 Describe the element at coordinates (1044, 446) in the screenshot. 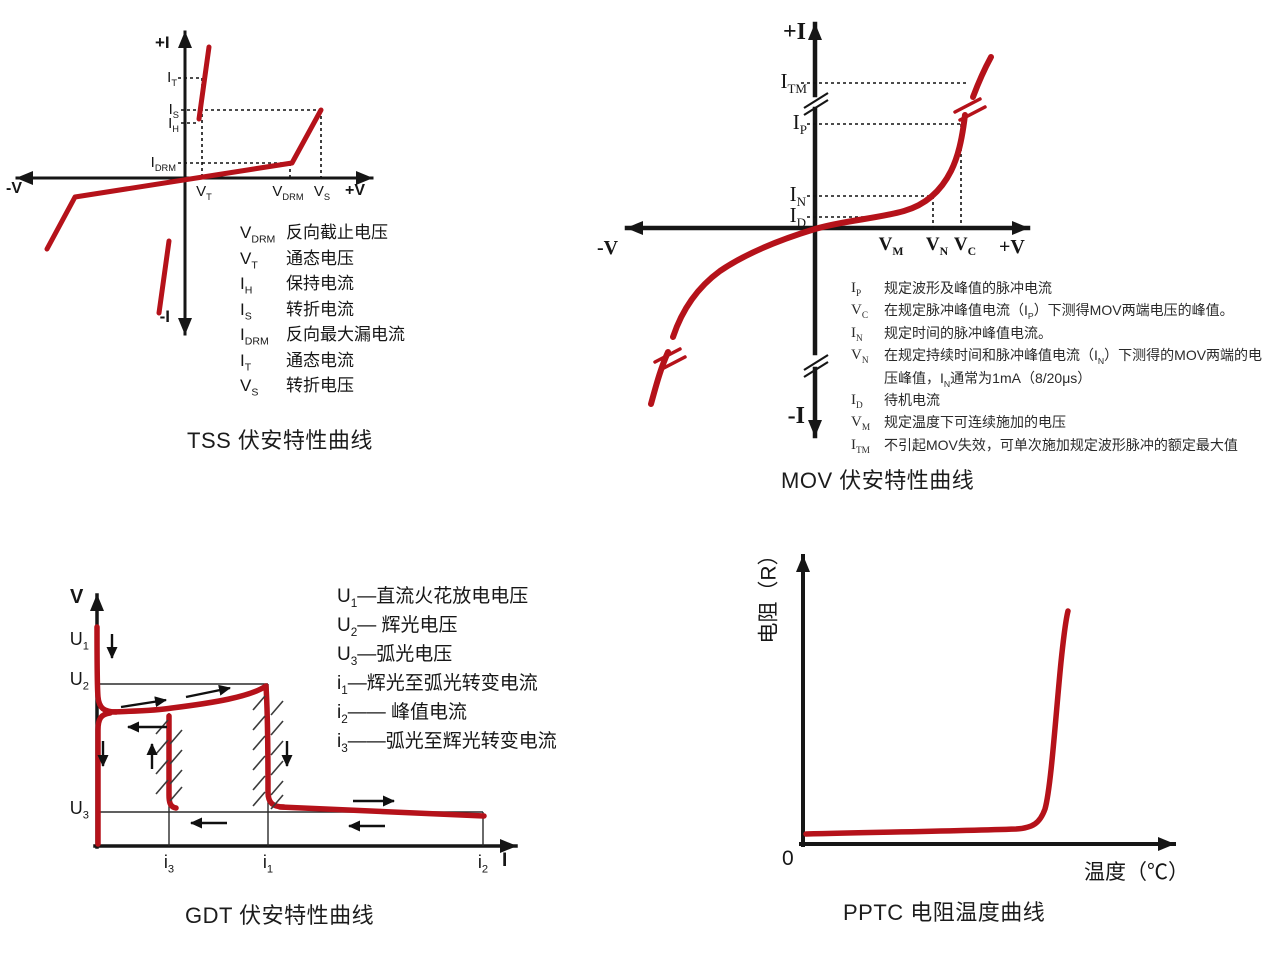

I see `mov-legend-row: ITM 不引起MOV失效，可单次施加规定波形脉冲的额定最大值` at that location.